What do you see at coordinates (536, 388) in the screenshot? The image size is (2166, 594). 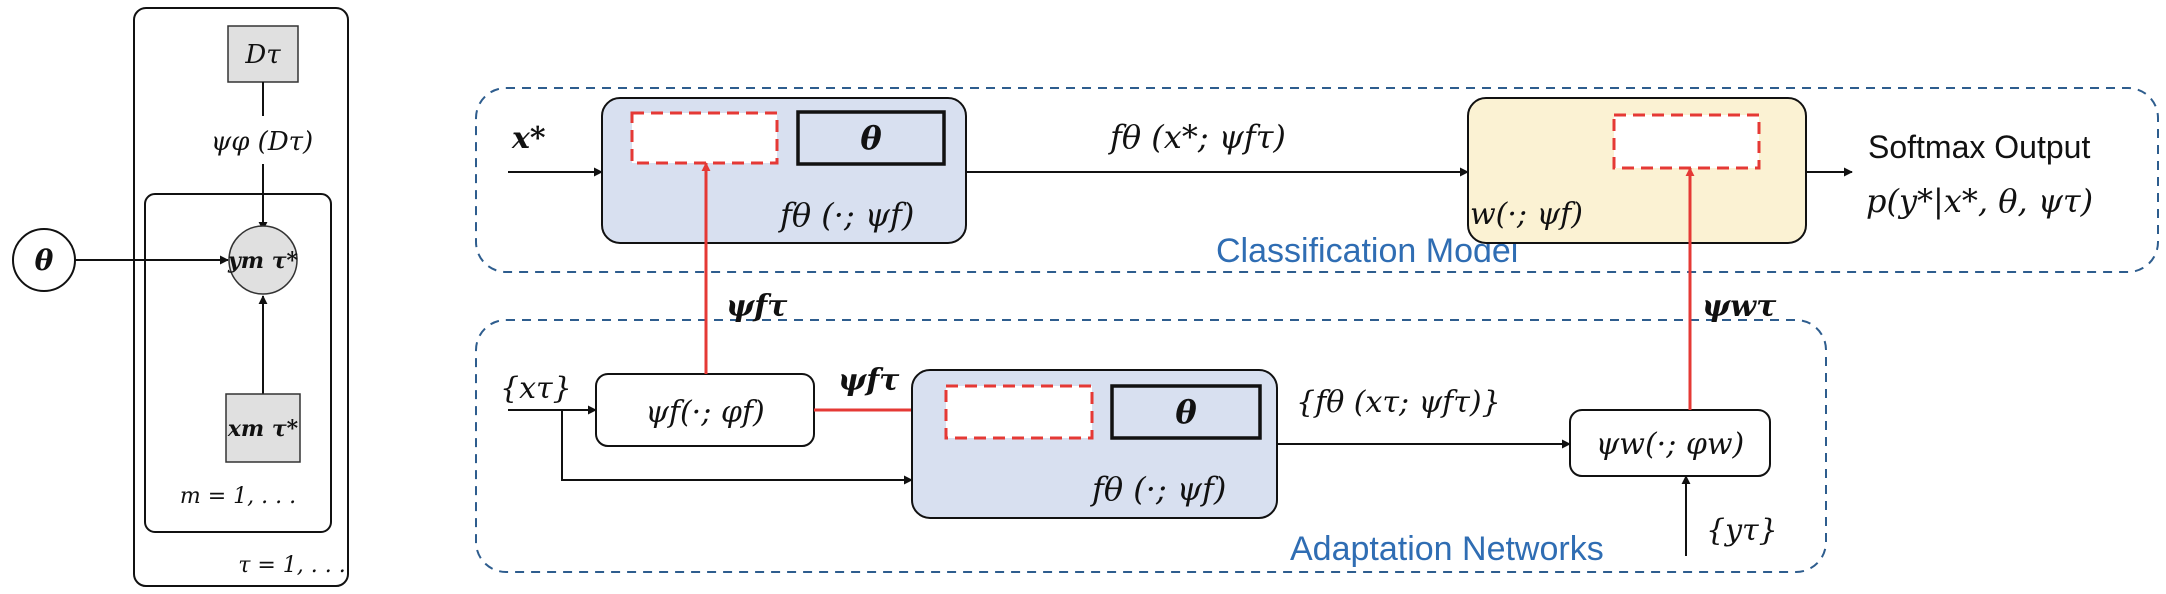 I see `context-inputs-label: {xτ}` at bounding box center [536, 388].